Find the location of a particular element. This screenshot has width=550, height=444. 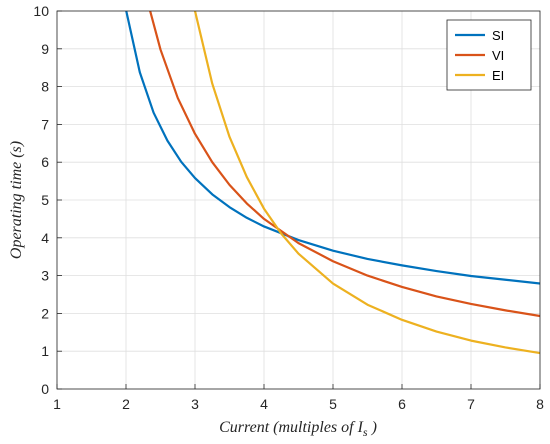

y-tick-label: 8 is located at coordinates (45, 87).